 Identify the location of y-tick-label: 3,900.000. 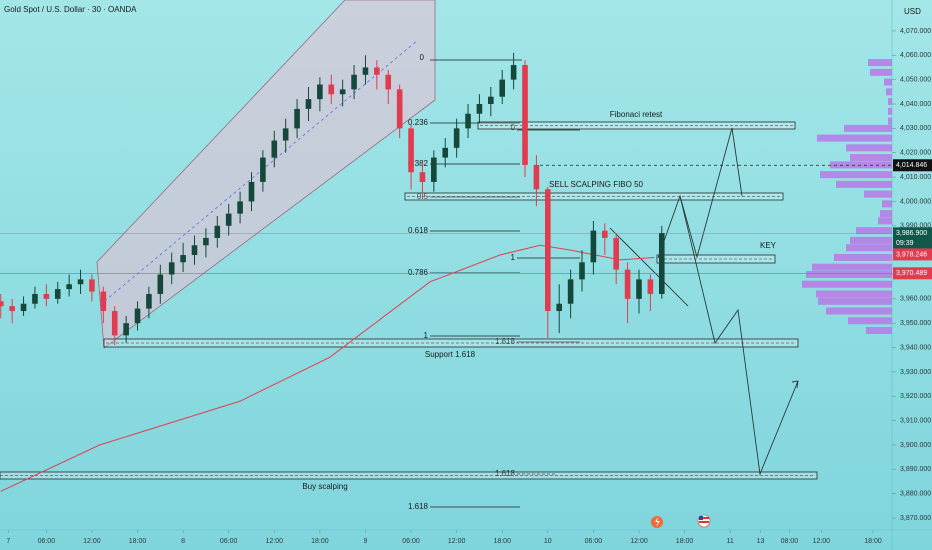
(915, 445).